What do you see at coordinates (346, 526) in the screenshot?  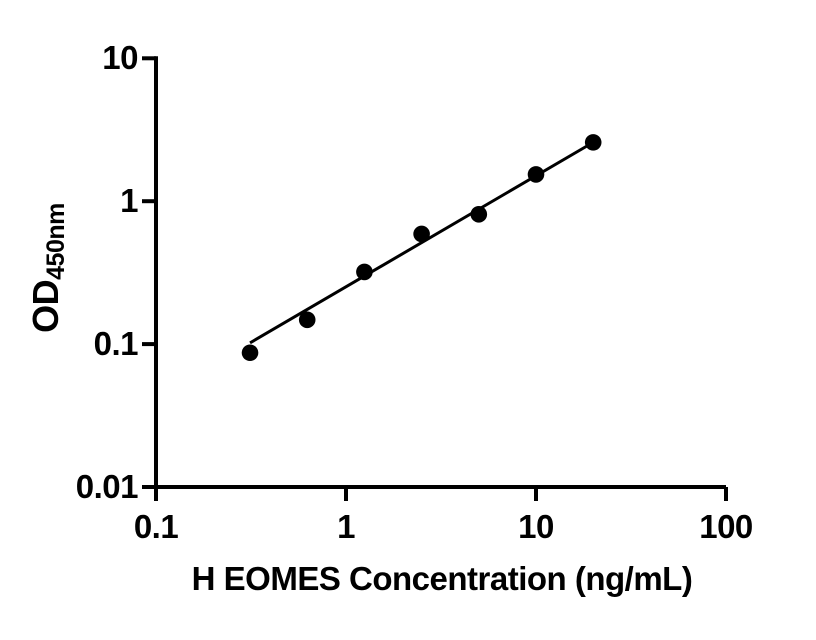 I see `x-tick-label: 1` at bounding box center [346, 526].